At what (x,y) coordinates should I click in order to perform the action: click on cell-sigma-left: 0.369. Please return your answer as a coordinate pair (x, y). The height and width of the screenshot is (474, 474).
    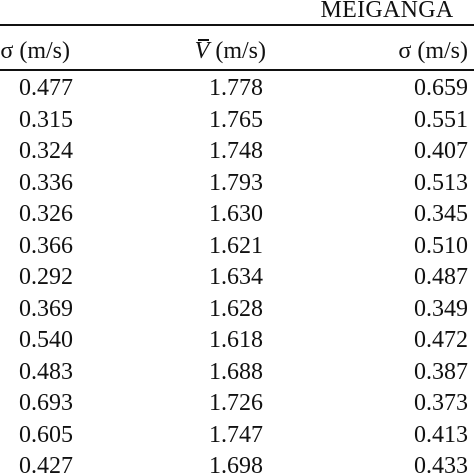
    Looking at the image, I should click on (46, 308).